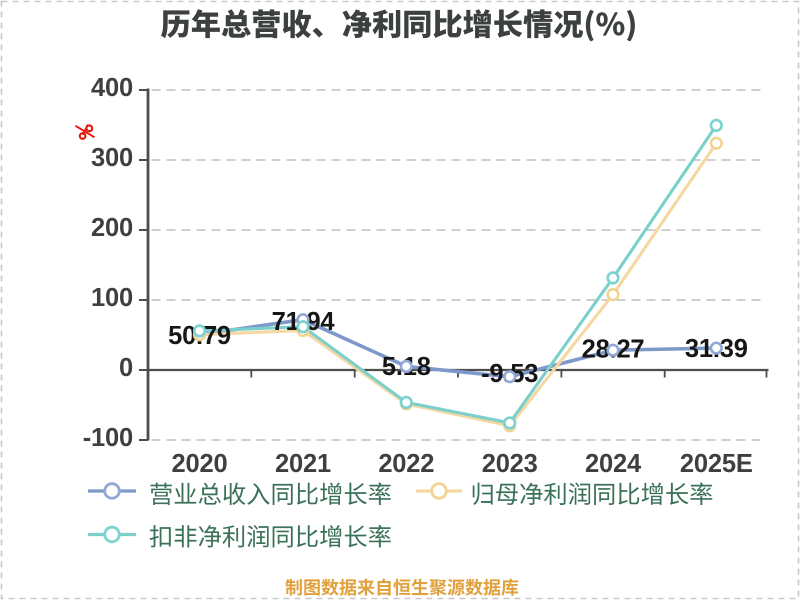  Describe the element at coordinates (303, 464) in the screenshot. I see `svg-text: 2021` at that location.